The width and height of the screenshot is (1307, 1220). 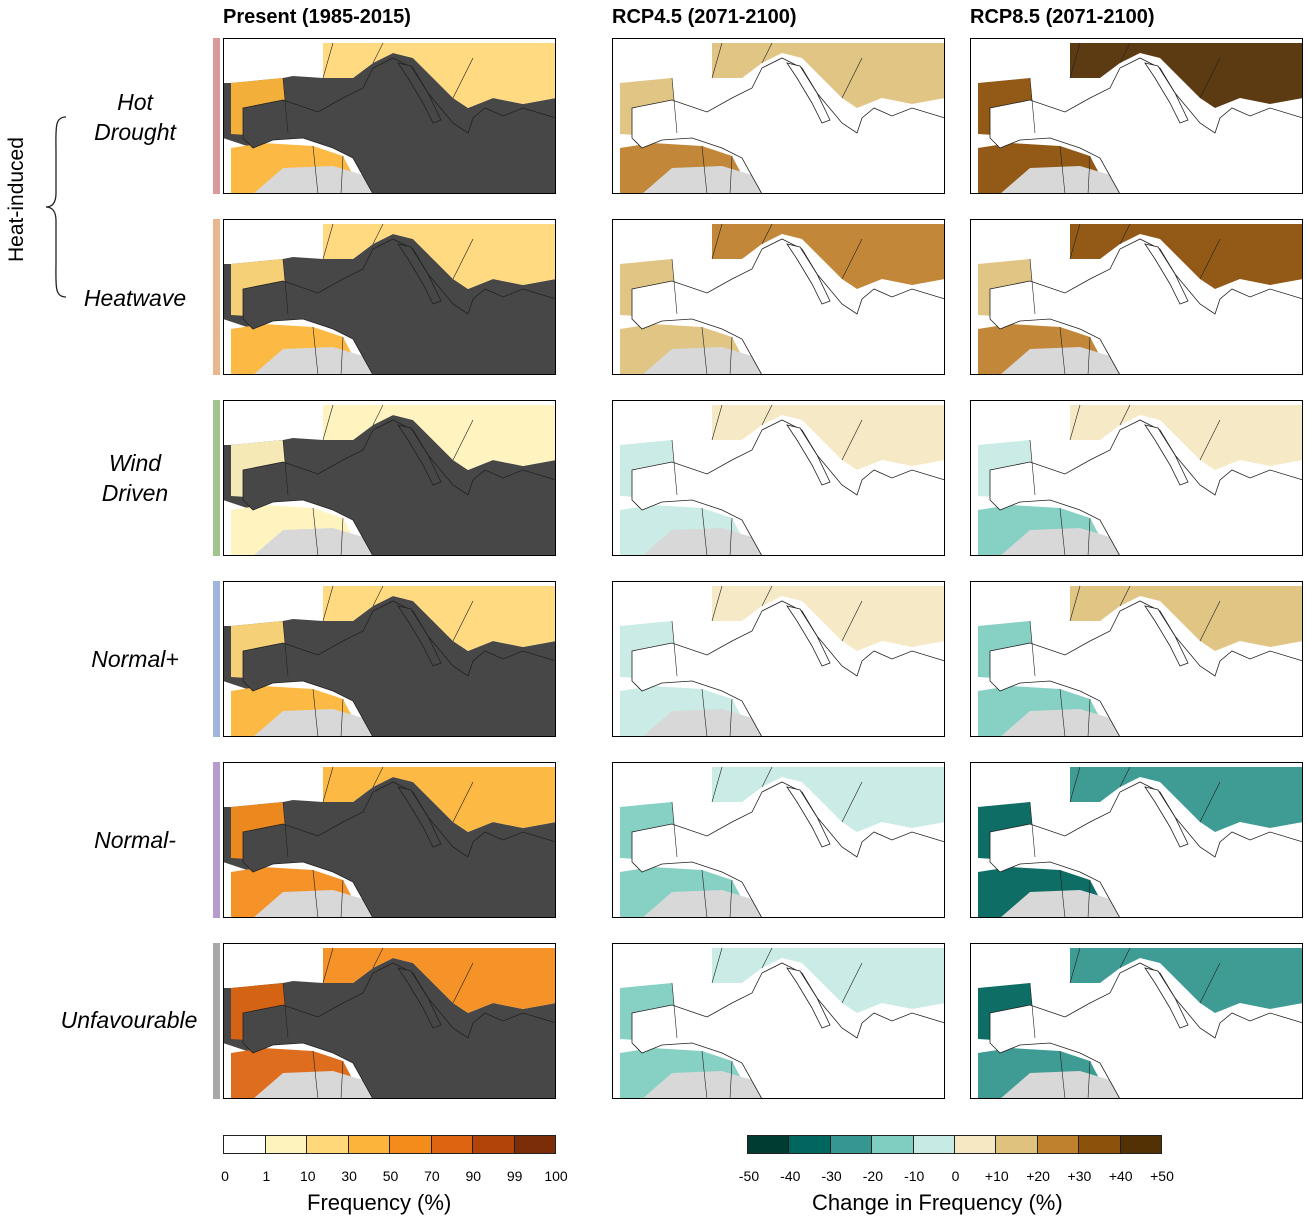 I want to click on colorbar-tick-label: 90, so click(x=473, y=1176).